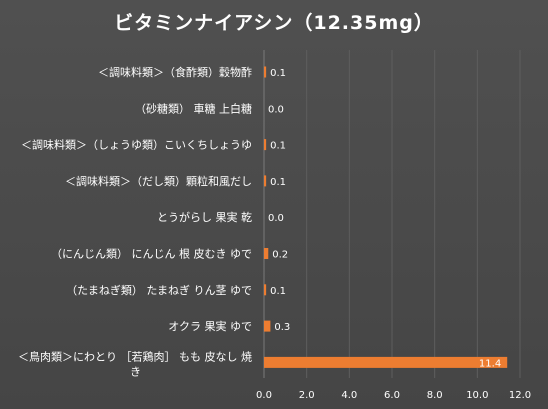  Describe the element at coordinates (435, 395) in the screenshot. I see `x-tick-label: 8.0` at that location.